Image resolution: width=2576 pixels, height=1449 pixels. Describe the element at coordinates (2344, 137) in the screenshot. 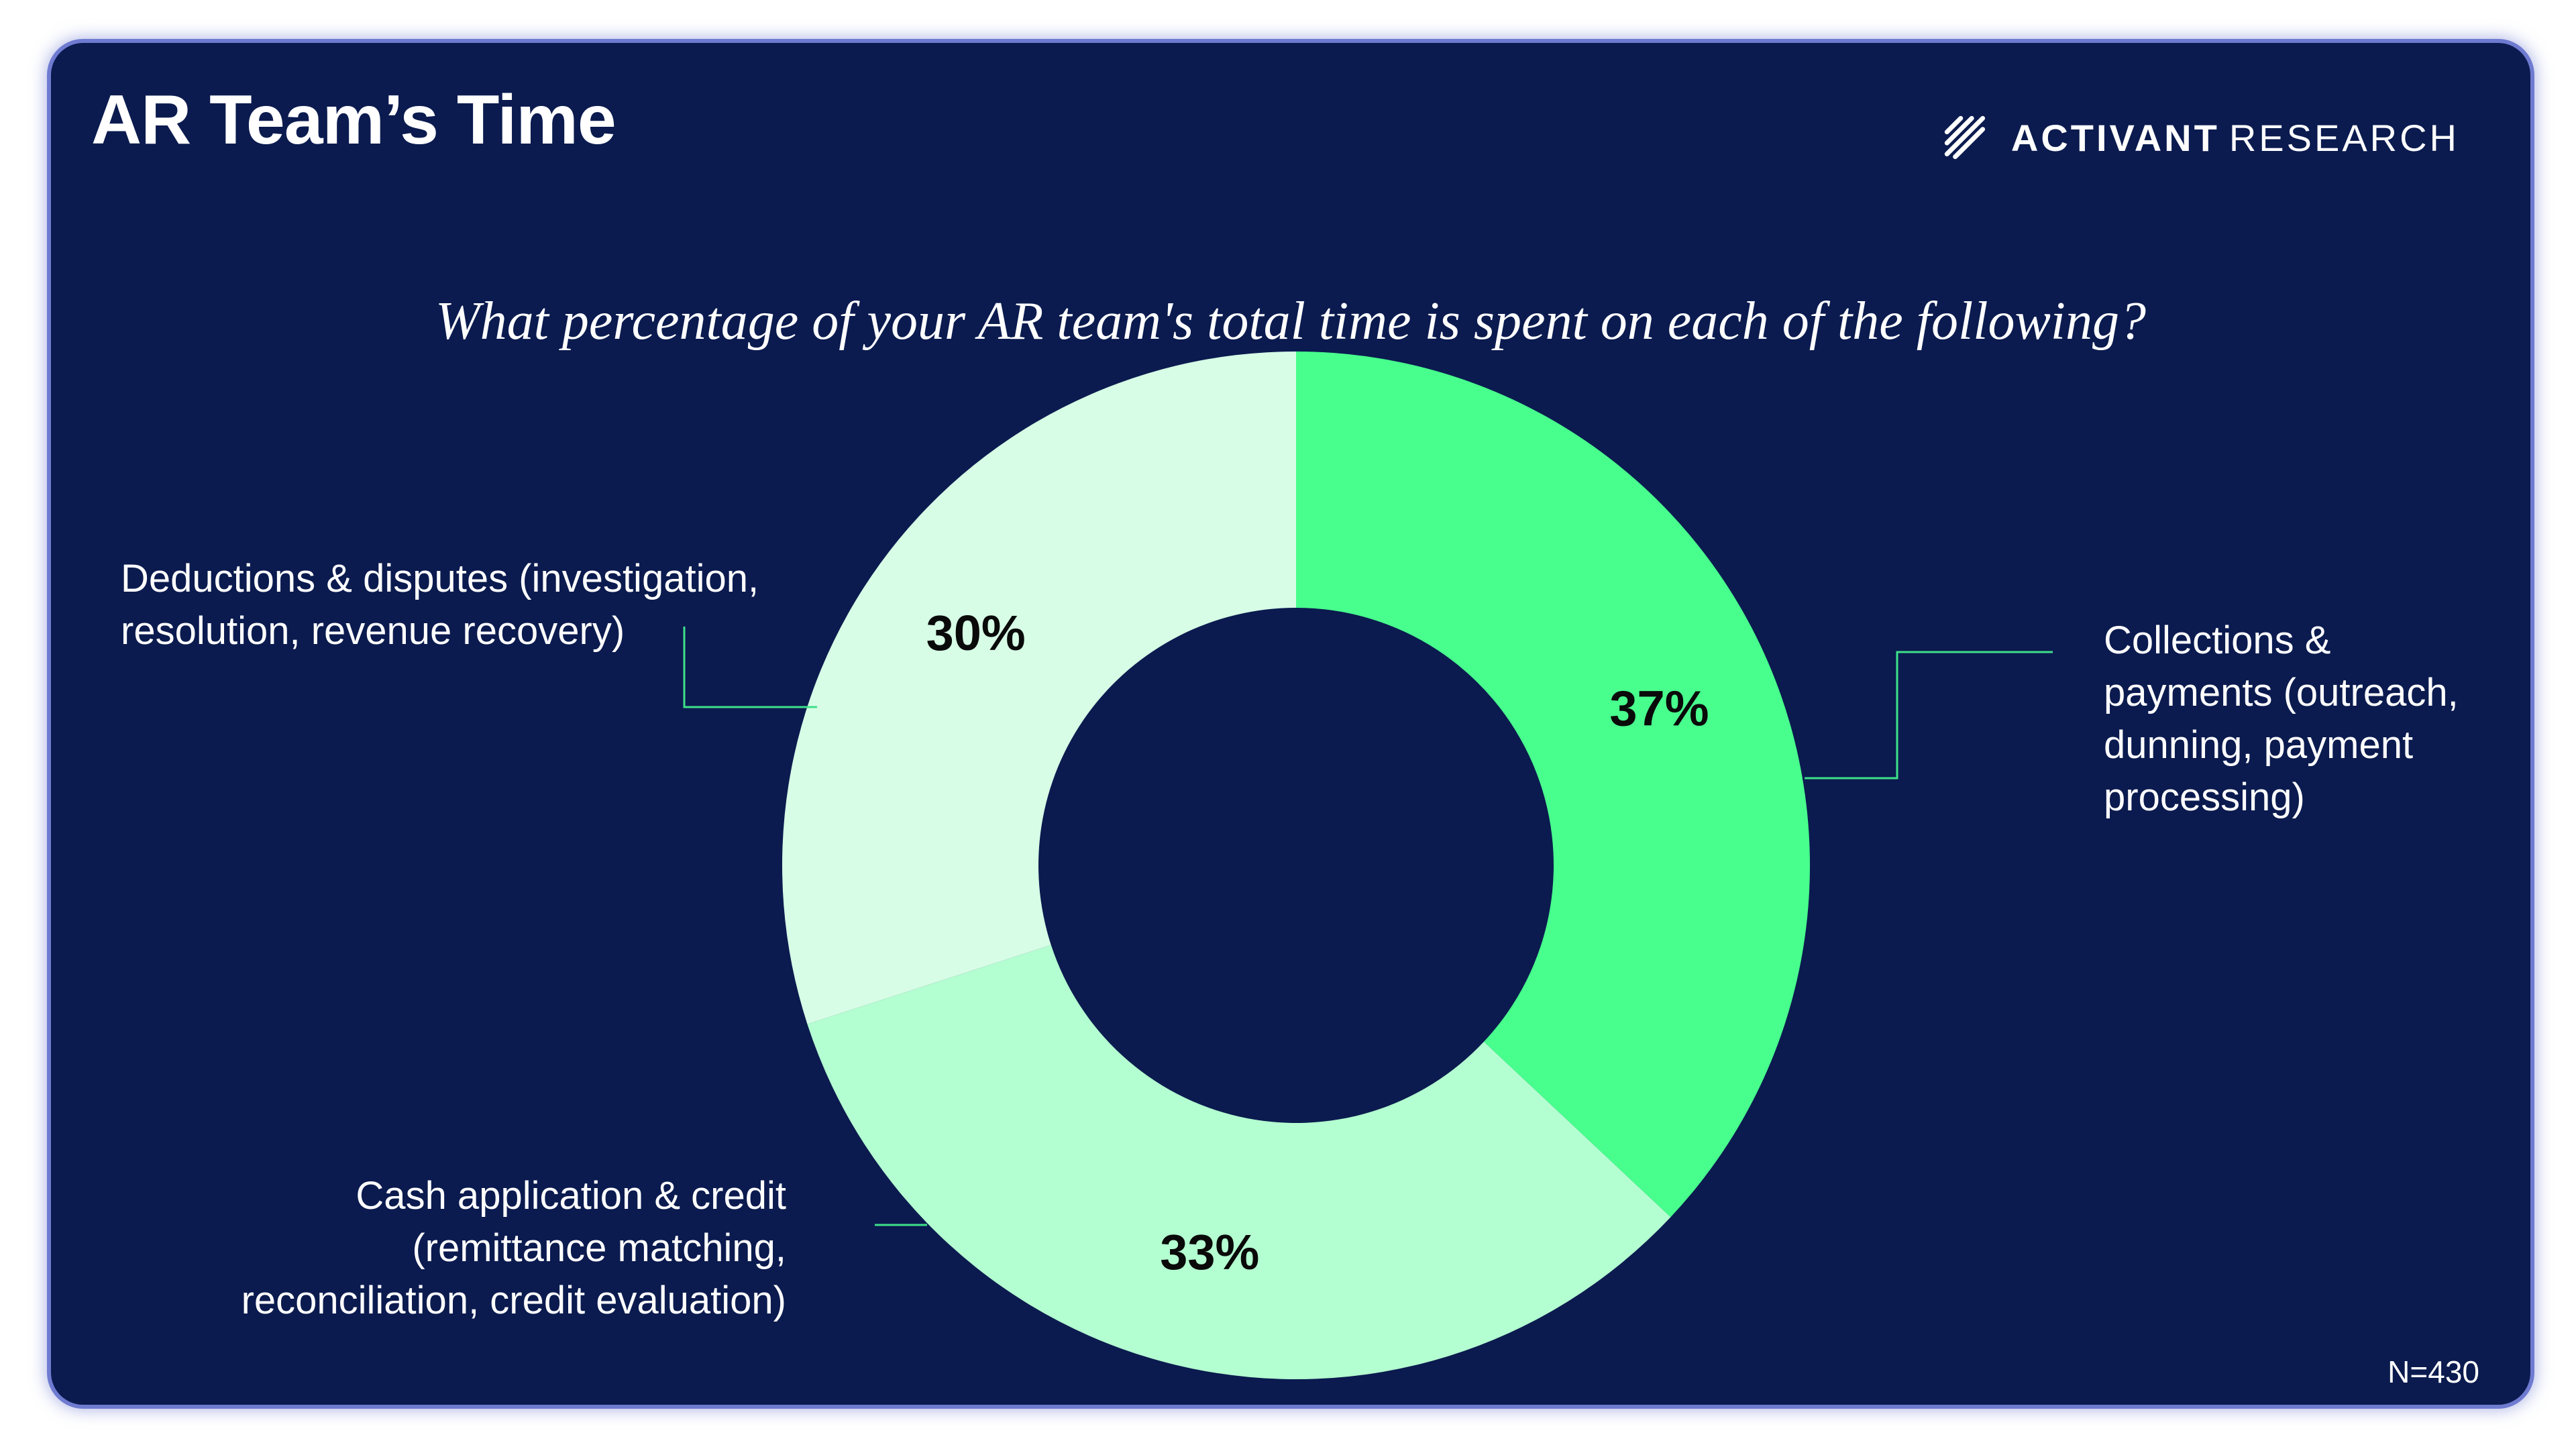

I see `logo-suffix: RESEARCH` at that location.